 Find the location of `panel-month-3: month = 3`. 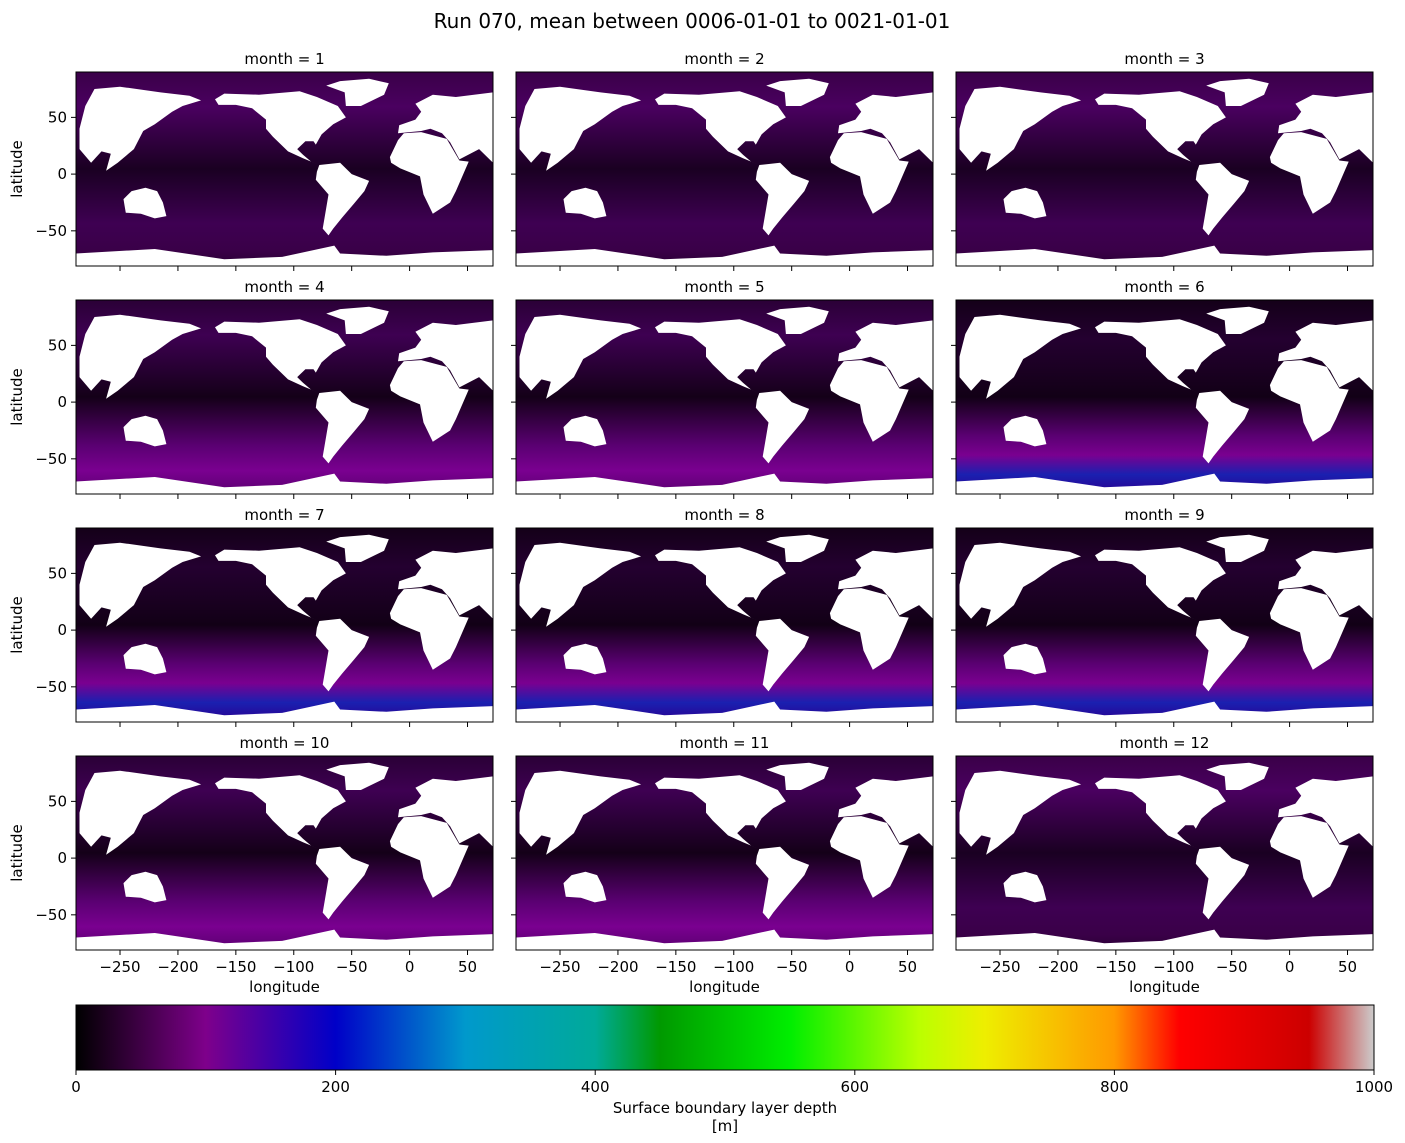

panel-month-3: month = 3 is located at coordinates (1162, 160).